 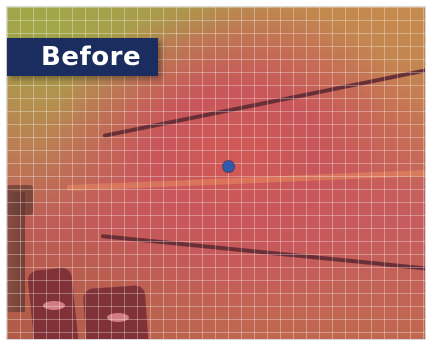 I want to click on chair-slot-left, so click(x=54, y=305).